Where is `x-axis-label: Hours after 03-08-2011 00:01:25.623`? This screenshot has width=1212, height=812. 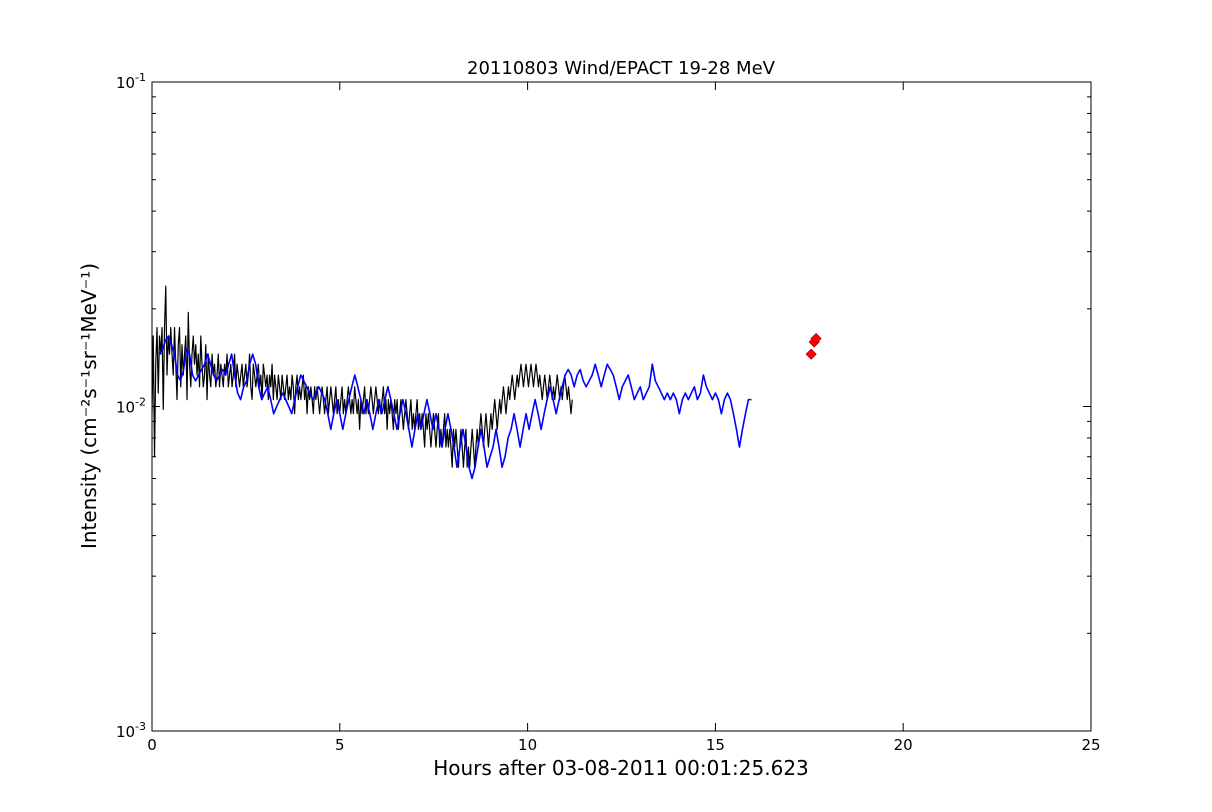
x-axis-label: Hours after 03-08-2011 00:01:25.623 is located at coordinates (621, 768).